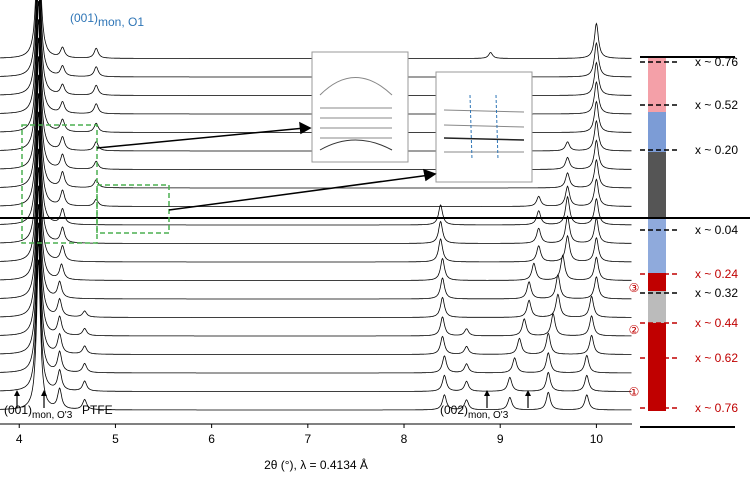 This screenshot has height=482, width=750. What do you see at coordinates (121, 22) in the screenshot?
I see `annotation-subscript: mon, O1` at bounding box center [121, 22].